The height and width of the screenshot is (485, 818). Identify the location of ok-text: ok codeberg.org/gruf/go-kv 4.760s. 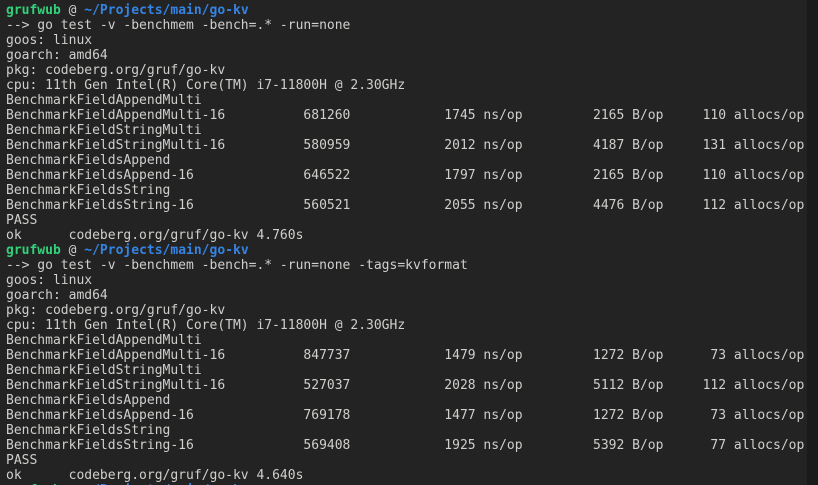
(155, 235).